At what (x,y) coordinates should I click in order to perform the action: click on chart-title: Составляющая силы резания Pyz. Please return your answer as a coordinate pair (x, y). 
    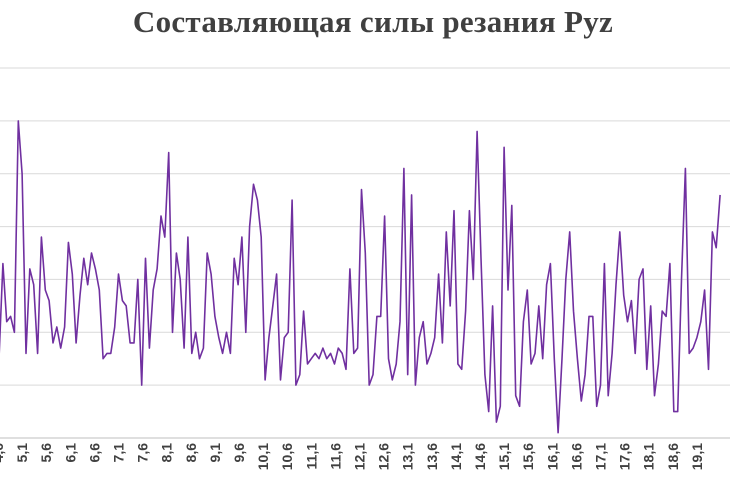
    Looking at the image, I should click on (373, 21).